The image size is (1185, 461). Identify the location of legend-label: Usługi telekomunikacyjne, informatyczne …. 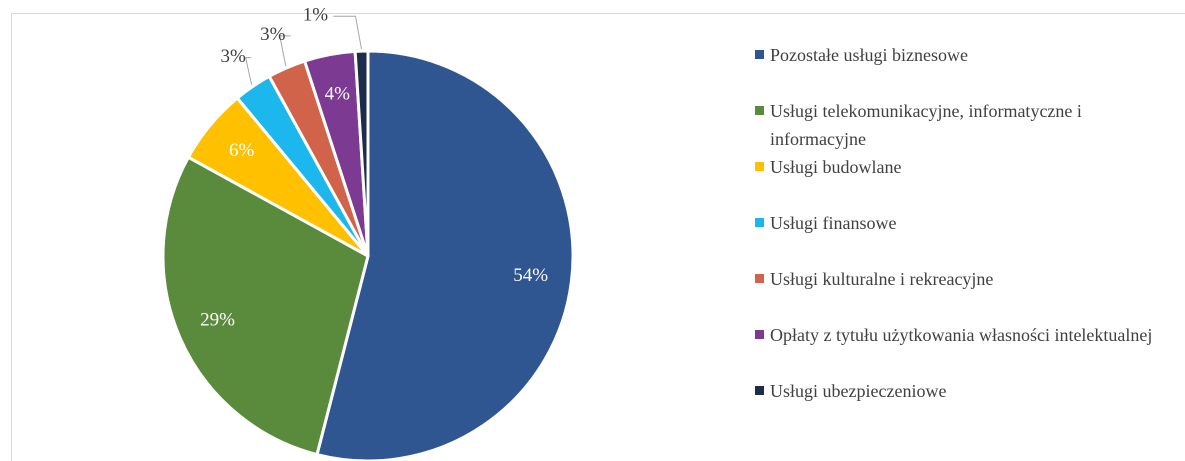
(926, 125).